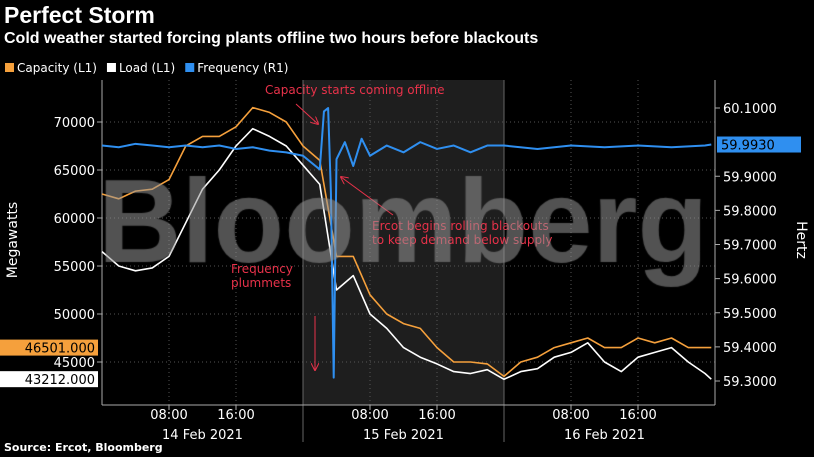  Describe the element at coordinates (60, 380) in the screenshot. I see `last-value-label: 43212.000` at that location.